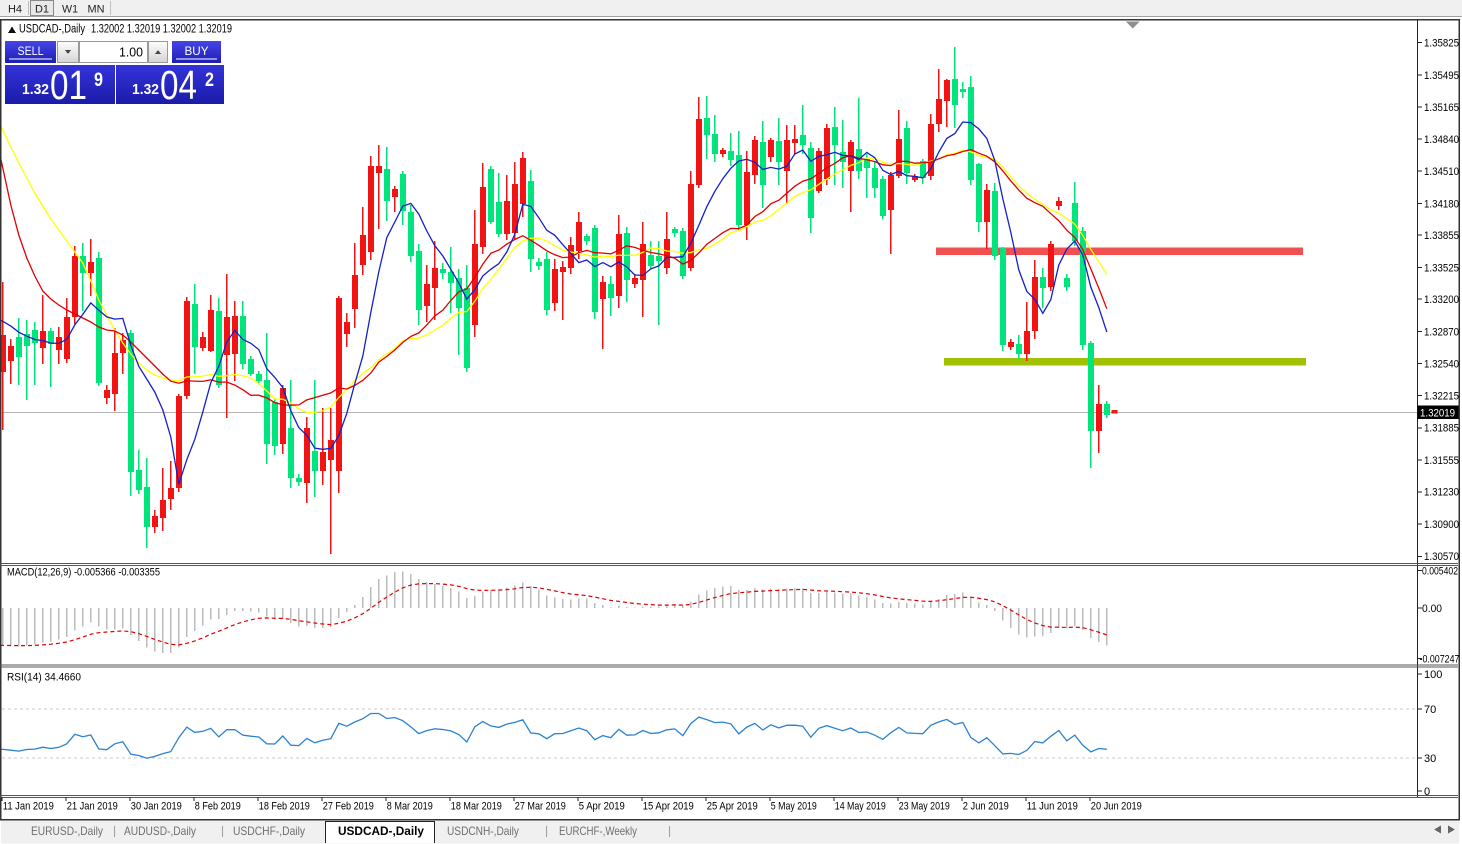  I want to click on svg-text: EURCHF-,Weekly, so click(598, 831).